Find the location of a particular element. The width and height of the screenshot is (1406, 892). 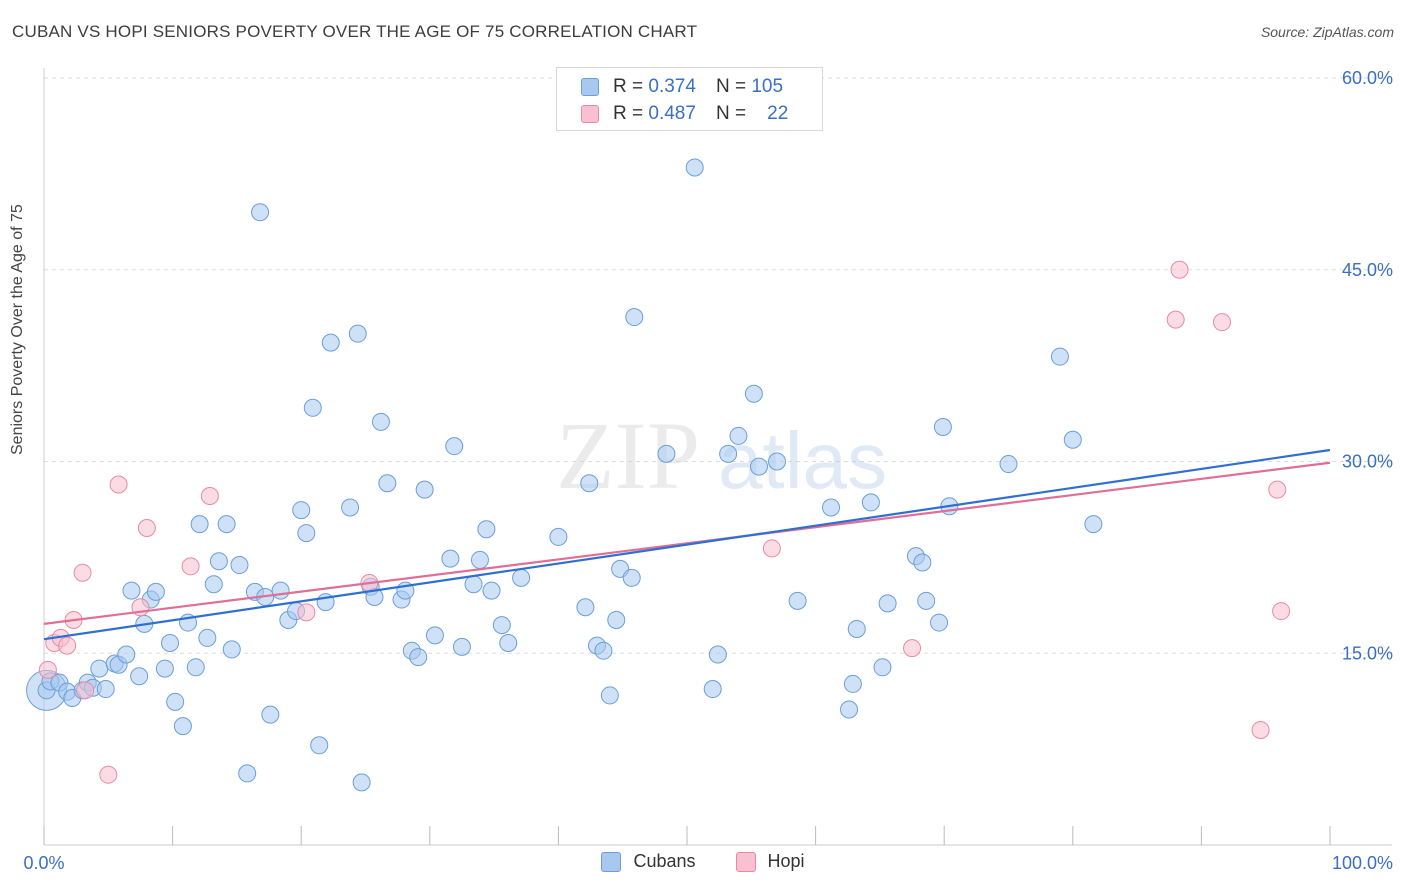

x-tick-label: 100.0% is located at coordinates (1362, 863).